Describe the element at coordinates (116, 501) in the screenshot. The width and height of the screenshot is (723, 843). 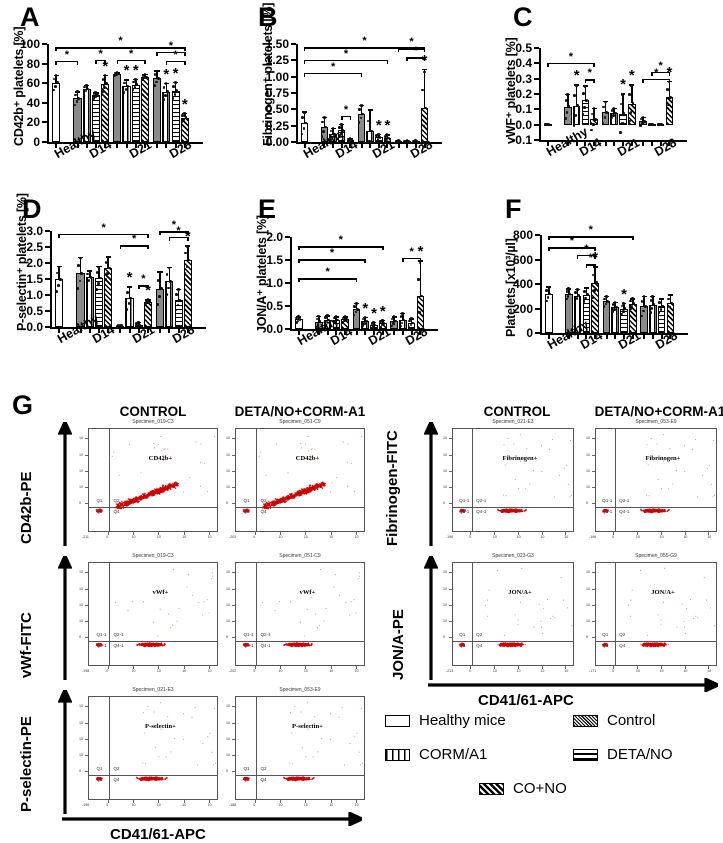
I see `quadrant-label: Q2` at that location.